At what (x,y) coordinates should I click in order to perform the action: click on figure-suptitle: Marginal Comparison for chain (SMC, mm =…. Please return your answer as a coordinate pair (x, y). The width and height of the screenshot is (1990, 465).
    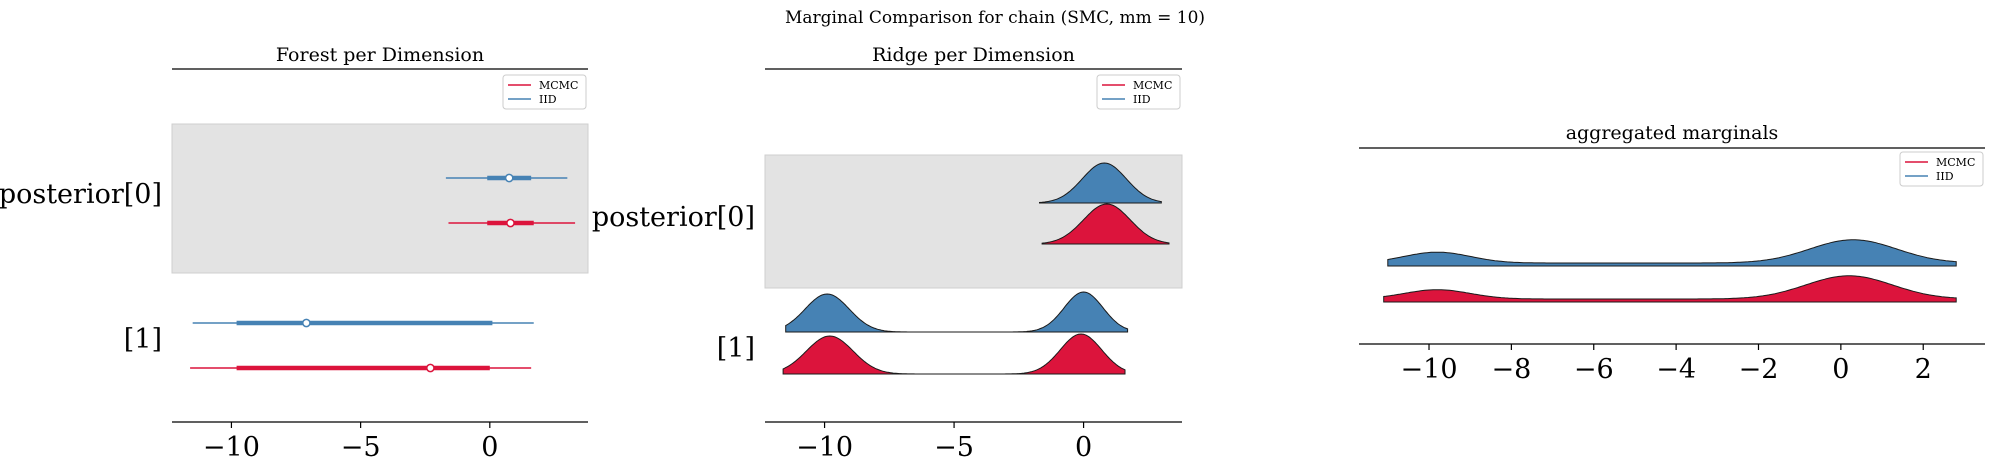
    Looking at the image, I should click on (995, 18).